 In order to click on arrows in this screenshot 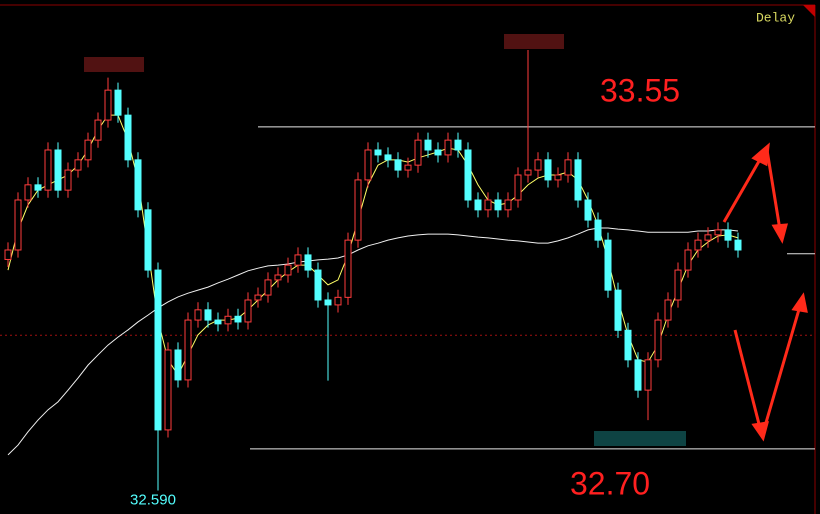, I will do `click(765, 292)`.